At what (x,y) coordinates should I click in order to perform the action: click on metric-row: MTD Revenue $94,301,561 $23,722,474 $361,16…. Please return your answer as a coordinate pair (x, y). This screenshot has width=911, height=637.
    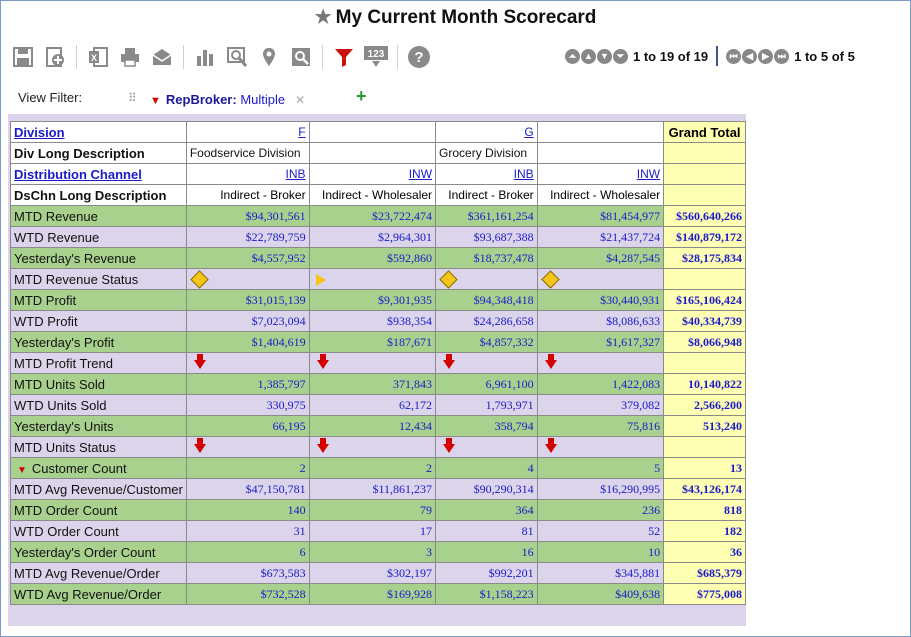
    Looking at the image, I should click on (378, 216).